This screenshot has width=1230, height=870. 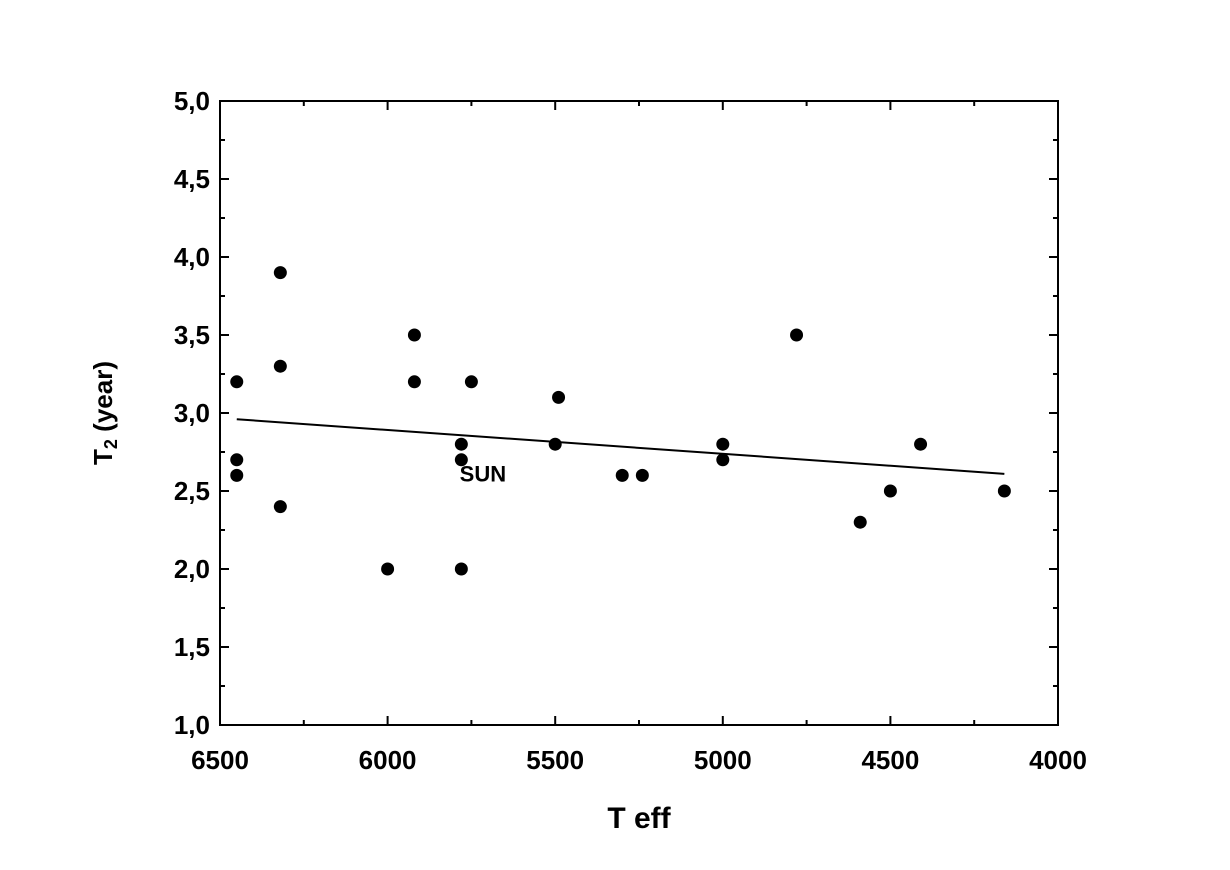 I want to click on x-tick-label: 4500, so click(x=890, y=760).